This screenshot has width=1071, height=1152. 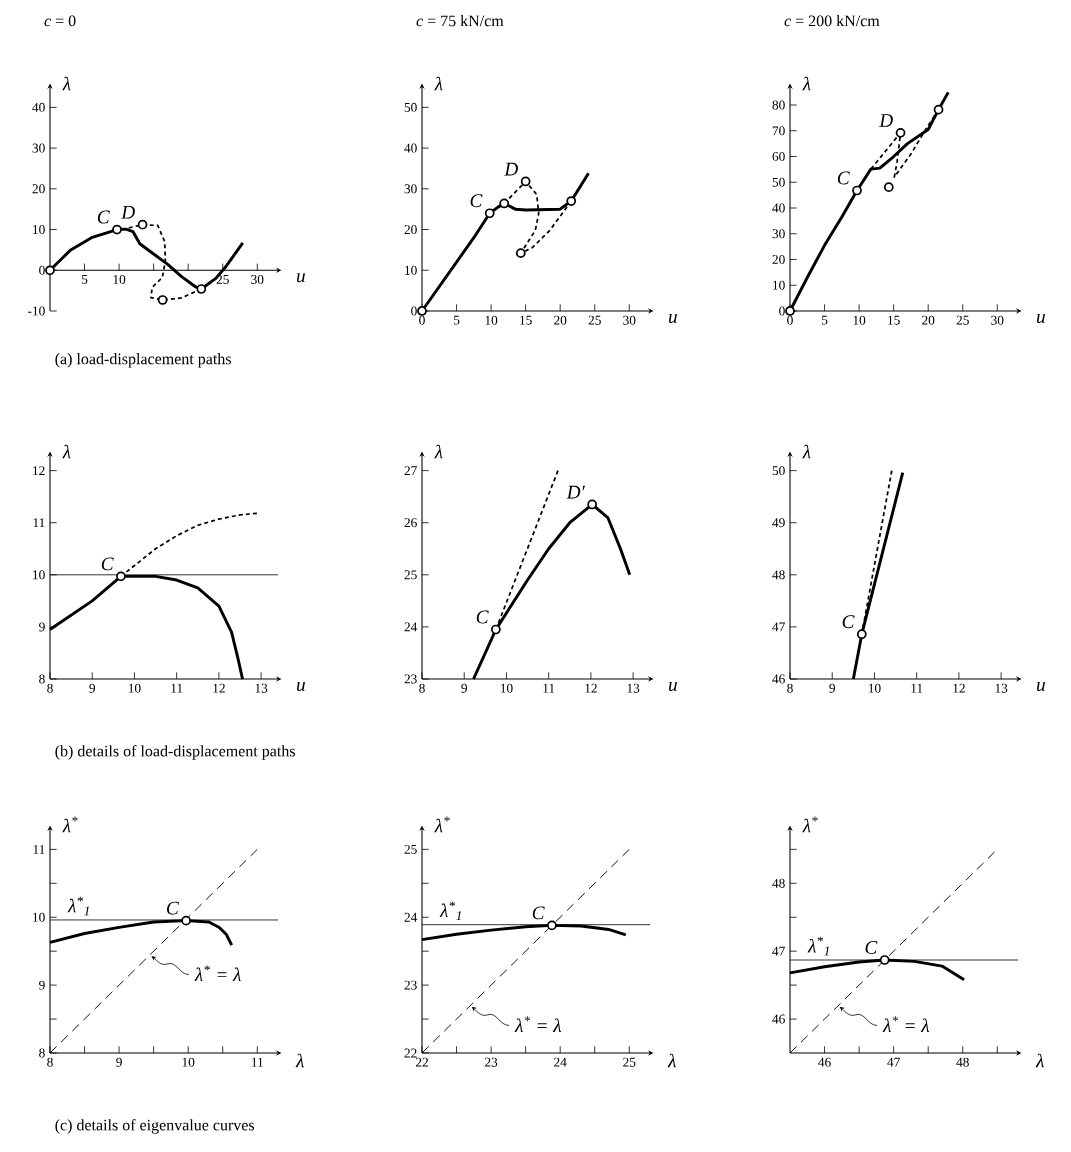 I want to click on ref-line-label: λ$^{*}$1, so click(x=818, y=946).